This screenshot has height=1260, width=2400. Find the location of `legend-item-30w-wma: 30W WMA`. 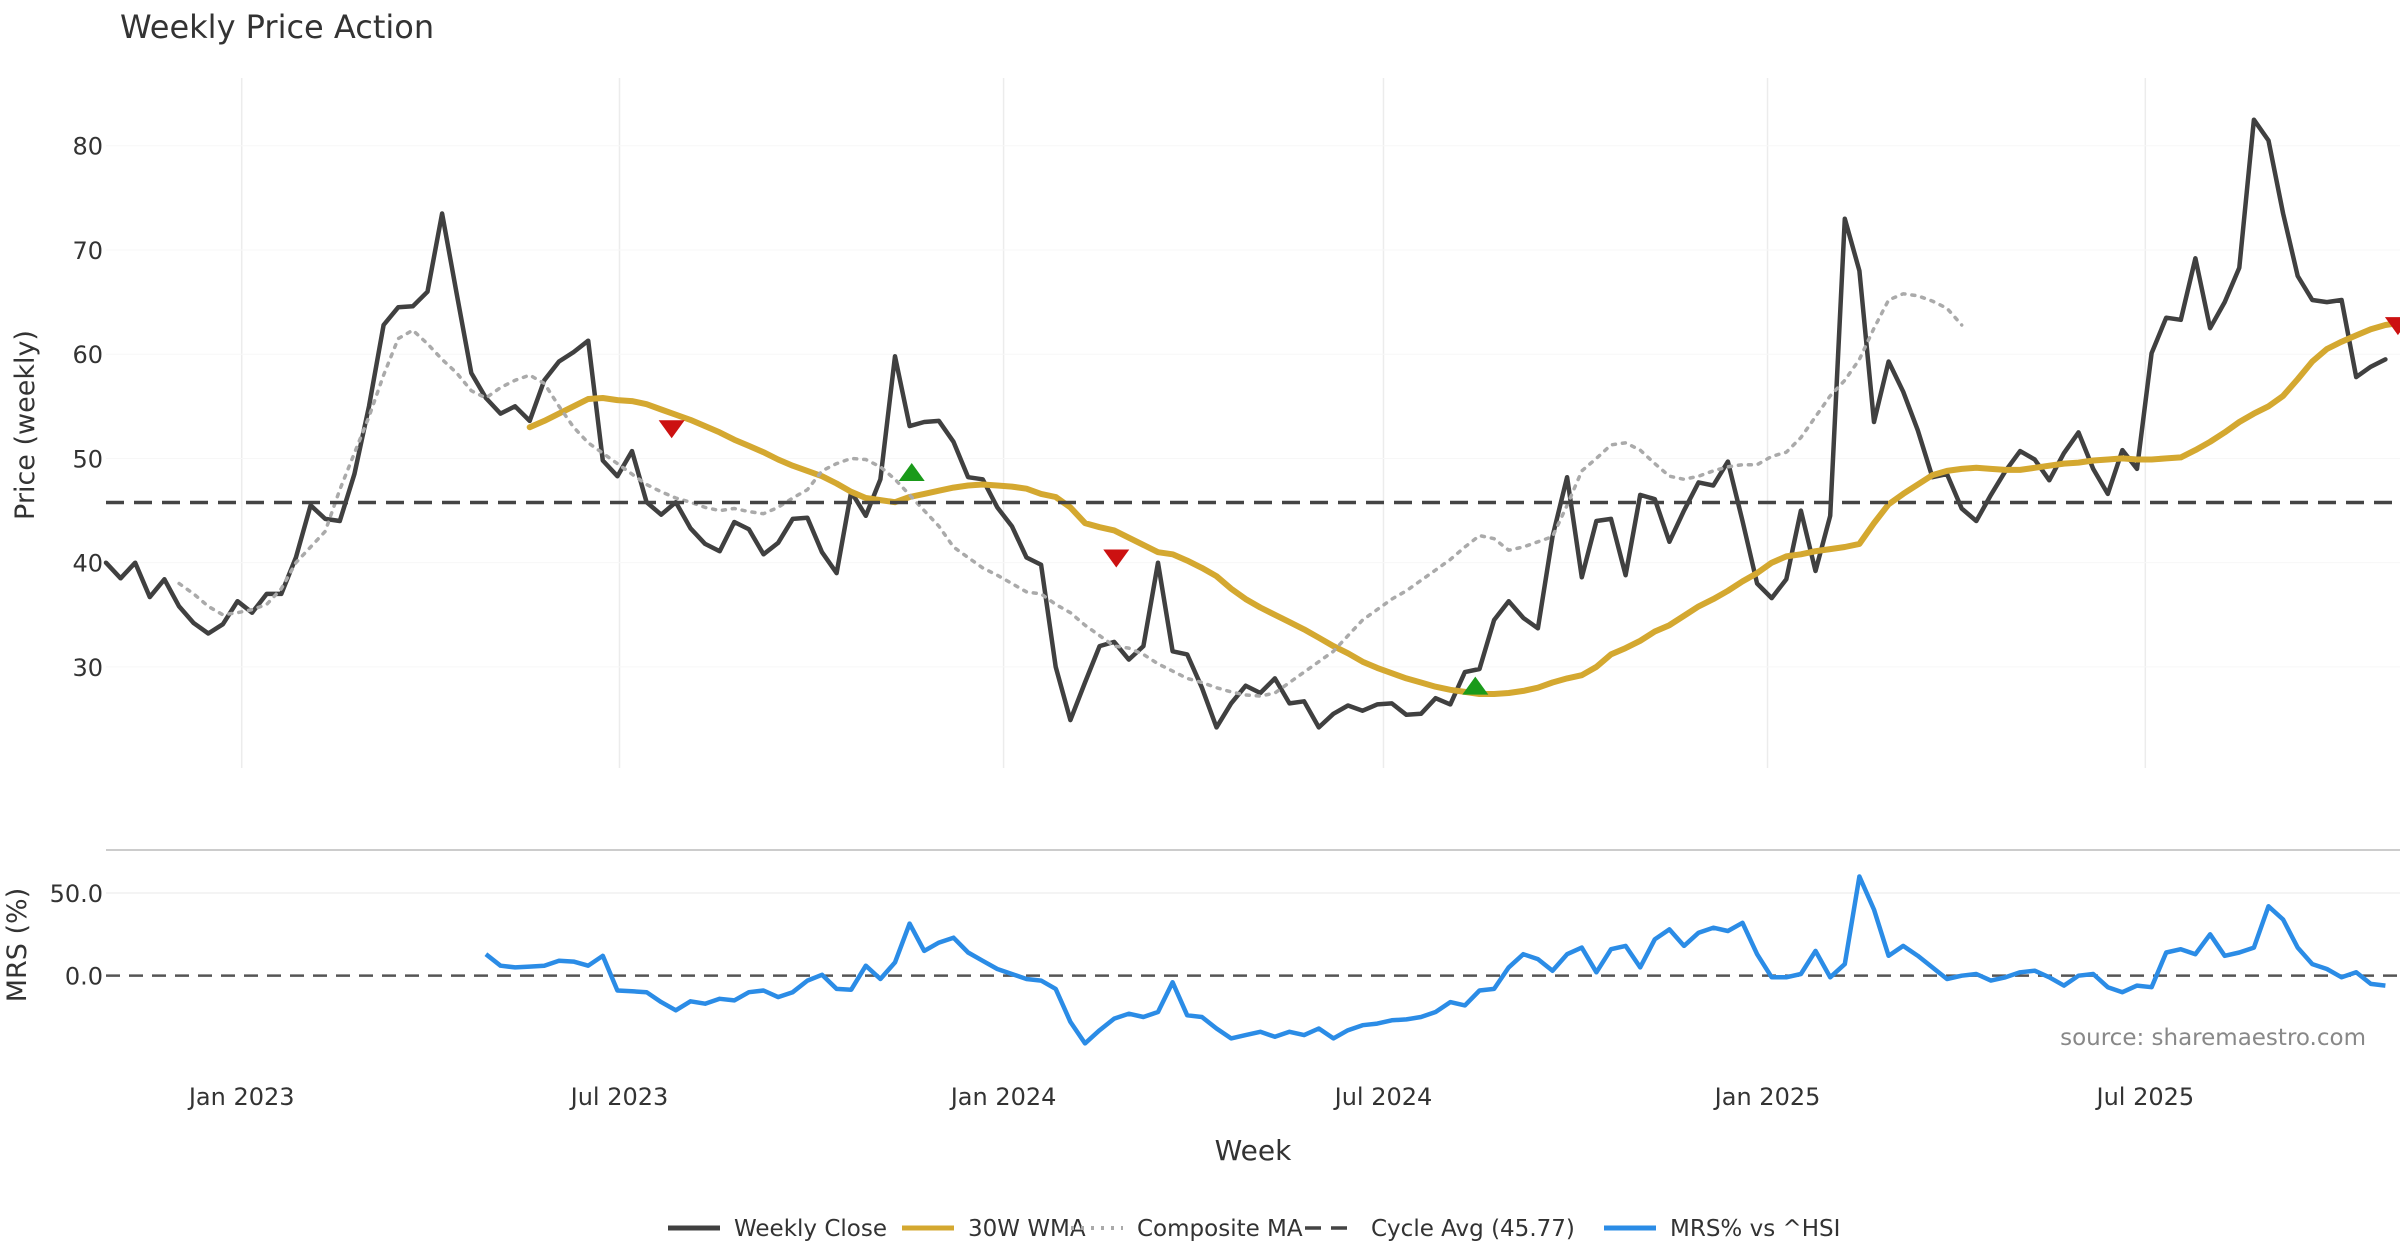

legend-item-30w-wma: 30W WMA is located at coordinates (994, 1229).